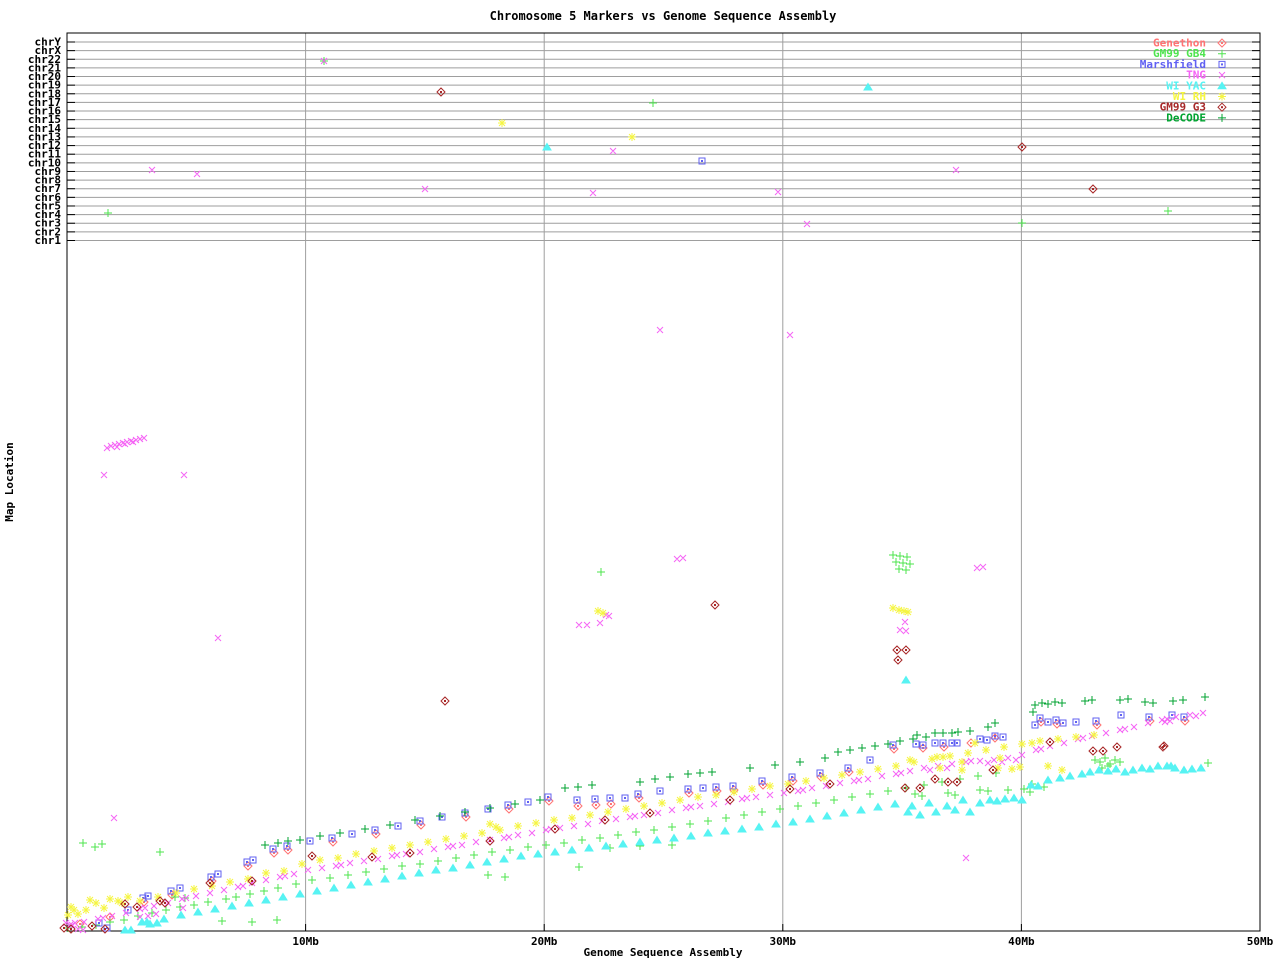 The image size is (1280, 960). What do you see at coordinates (1173, 64) in the screenshot?
I see `legend-label: Marshfield` at bounding box center [1173, 64].